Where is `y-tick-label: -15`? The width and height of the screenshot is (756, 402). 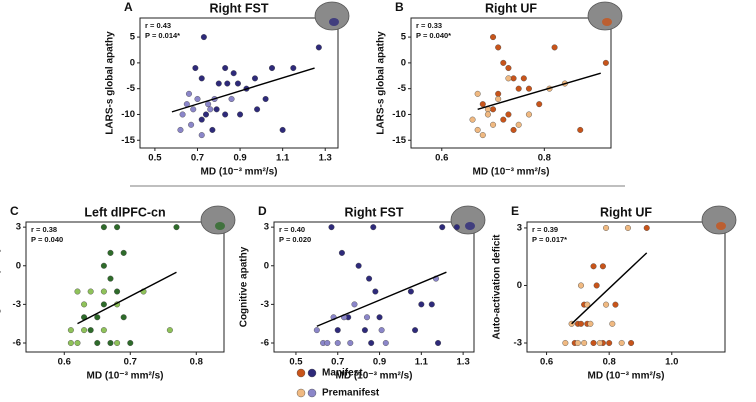 y-tick-label: -15 is located at coordinates (399, 140).